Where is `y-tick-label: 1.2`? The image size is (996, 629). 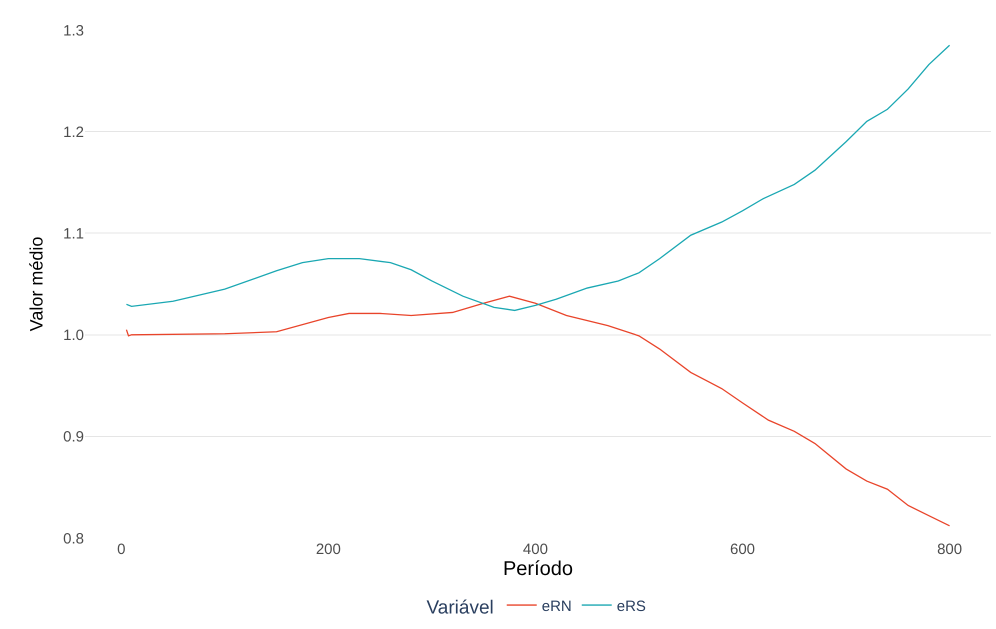
y-tick-label: 1.2 is located at coordinates (73, 132).